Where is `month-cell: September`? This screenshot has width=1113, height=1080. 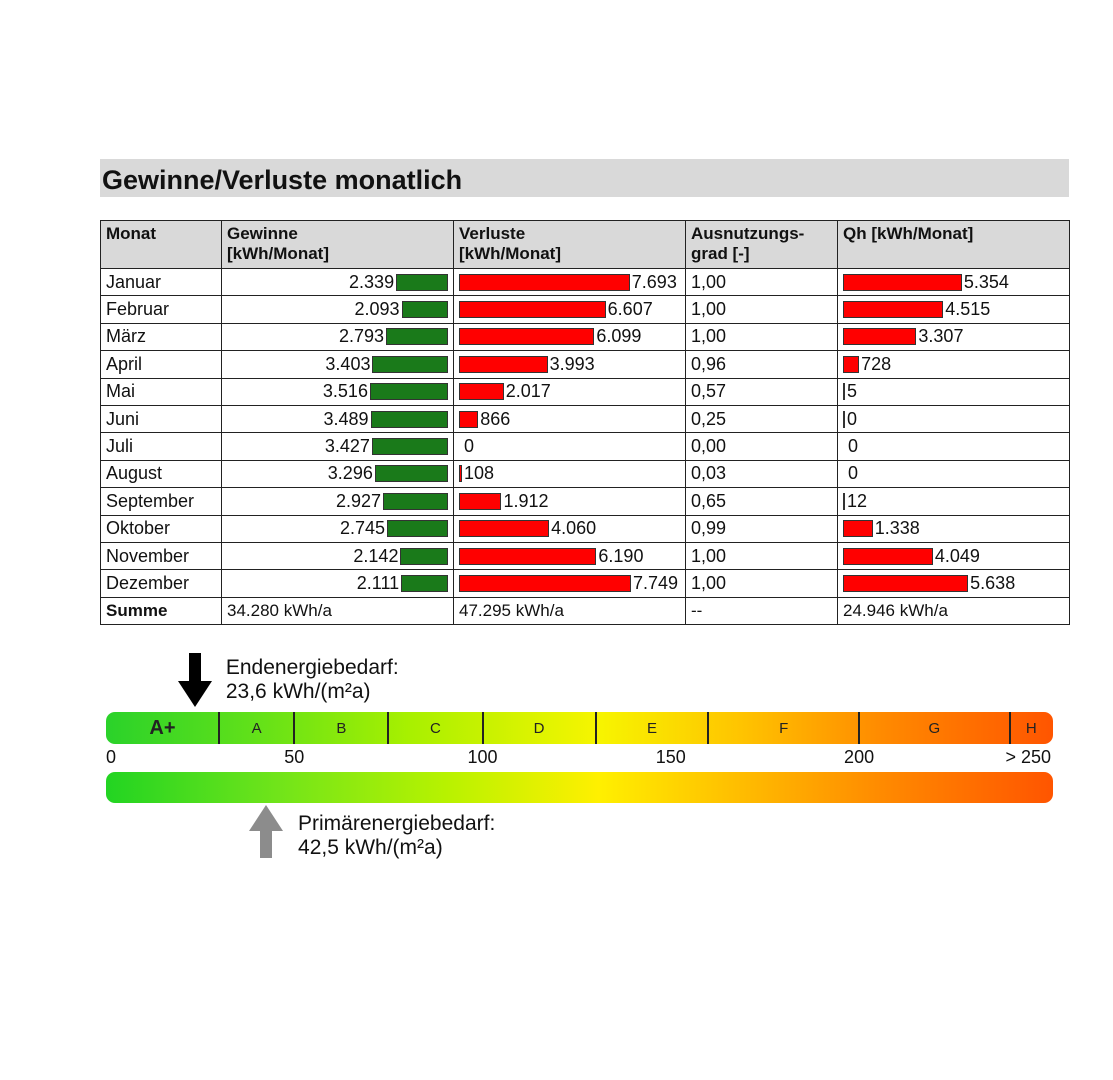 month-cell: September is located at coordinates (161, 501).